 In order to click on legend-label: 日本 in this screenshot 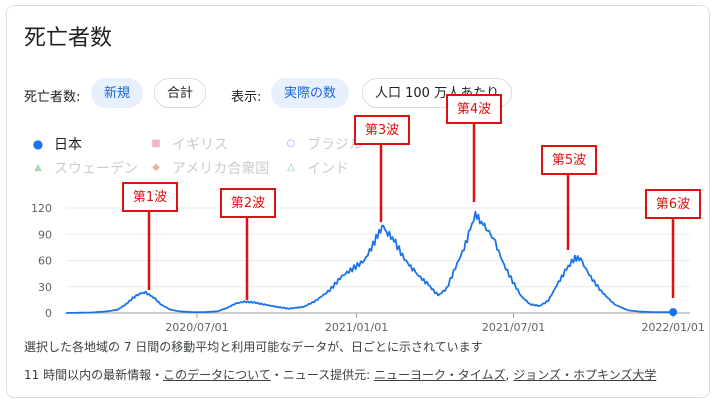, I will do `click(68, 145)`.